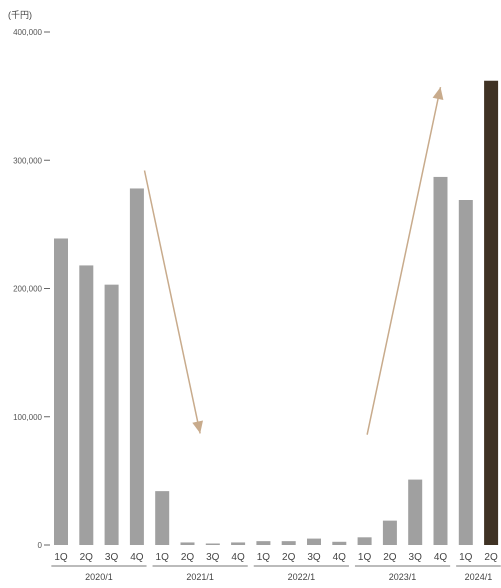 This screenshot has height=588, width=501. I want to click on year-group-label: 2023/1, so click(403, 577).